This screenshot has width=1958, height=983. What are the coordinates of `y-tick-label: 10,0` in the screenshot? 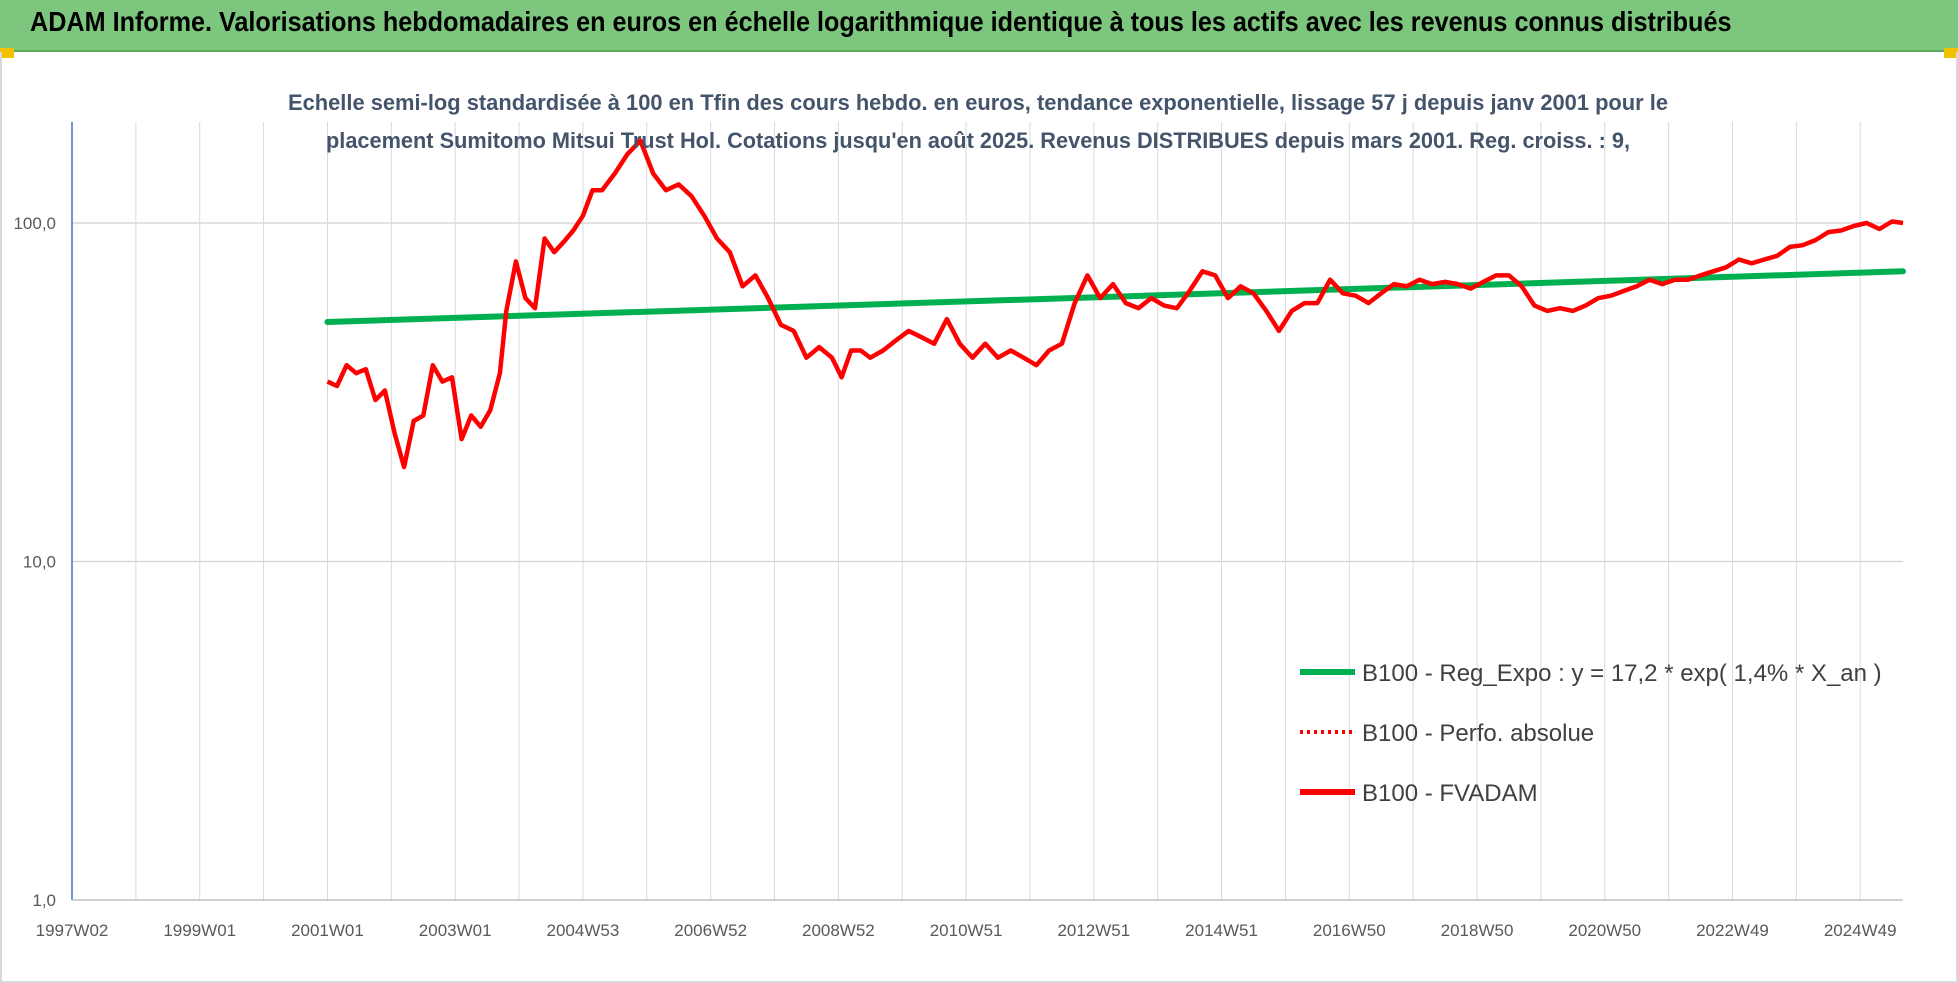 It's located at (39, 562).